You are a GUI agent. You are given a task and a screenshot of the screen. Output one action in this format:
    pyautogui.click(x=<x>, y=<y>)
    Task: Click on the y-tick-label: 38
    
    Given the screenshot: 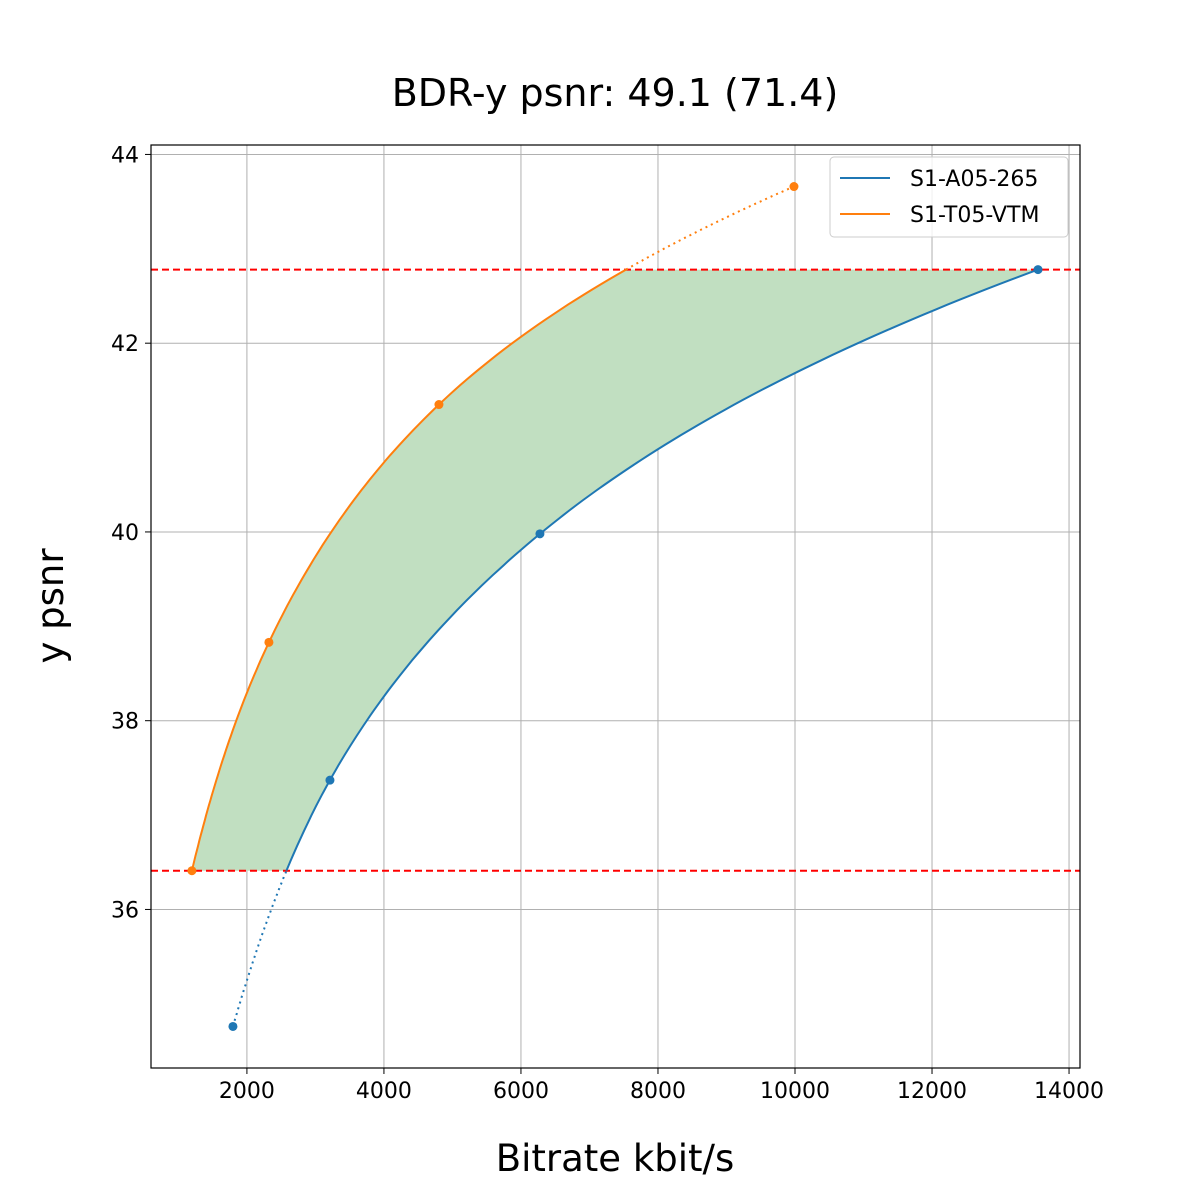 What is the action you would take?
    pyautogui.click(x=125, y=722)
    